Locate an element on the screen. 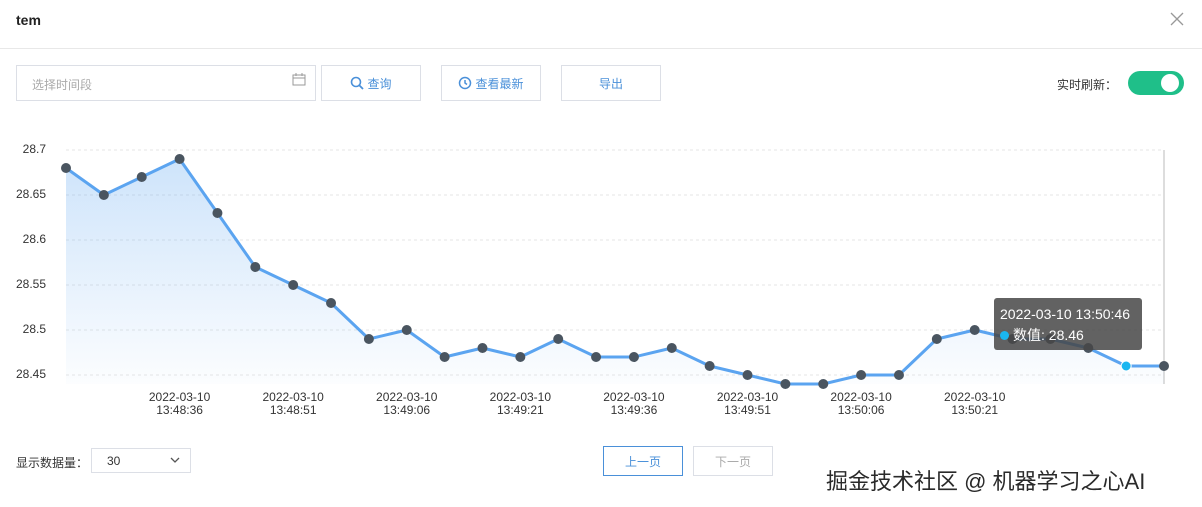 The width and height of the screenshot is (1202, 507). select-value: 30 is located at coordinates (114, 461).